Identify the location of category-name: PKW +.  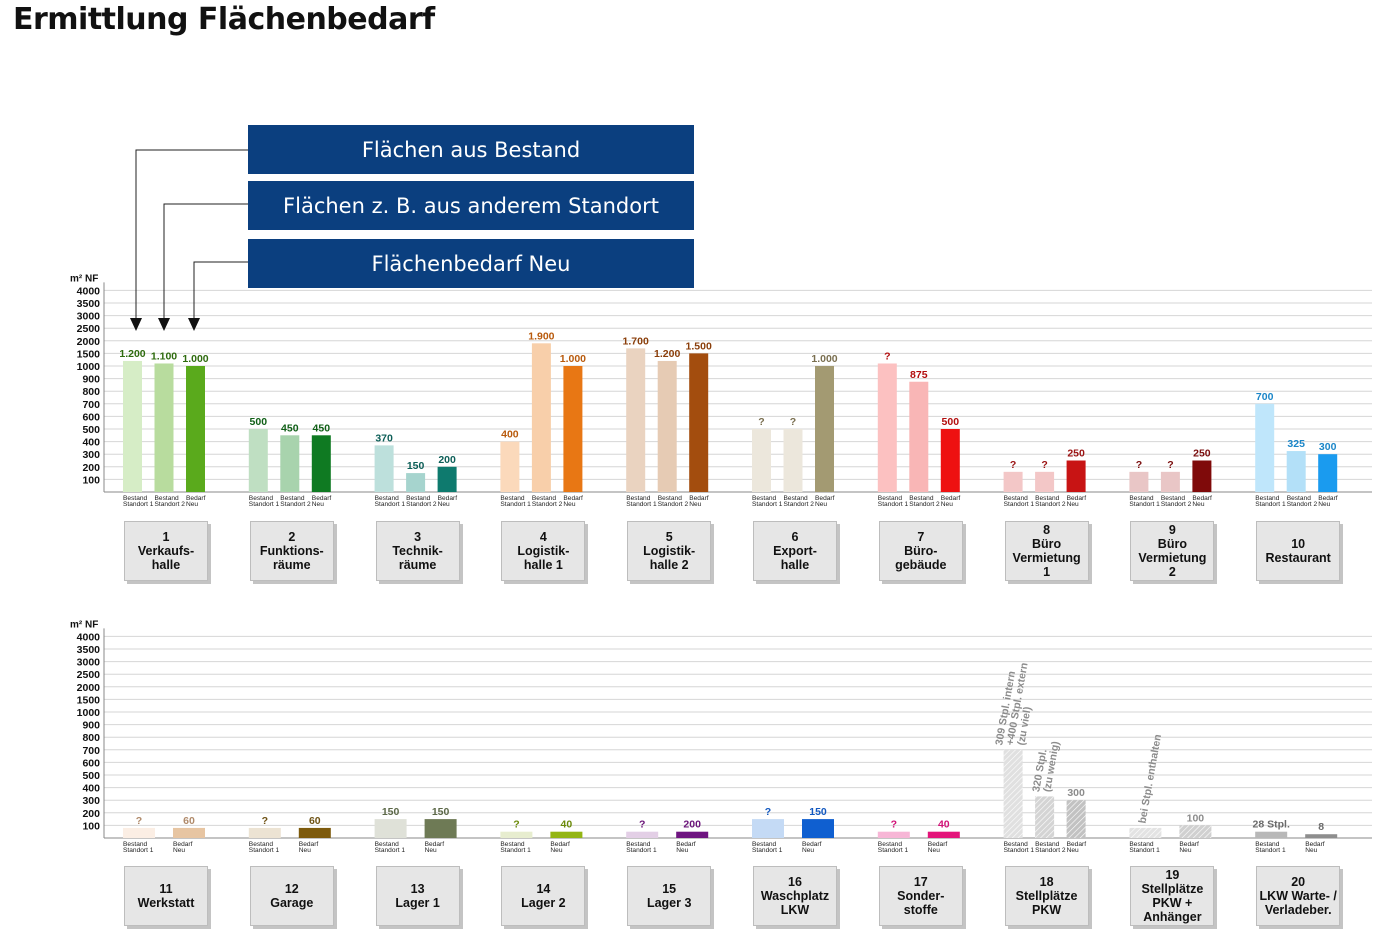
(1172, 903).